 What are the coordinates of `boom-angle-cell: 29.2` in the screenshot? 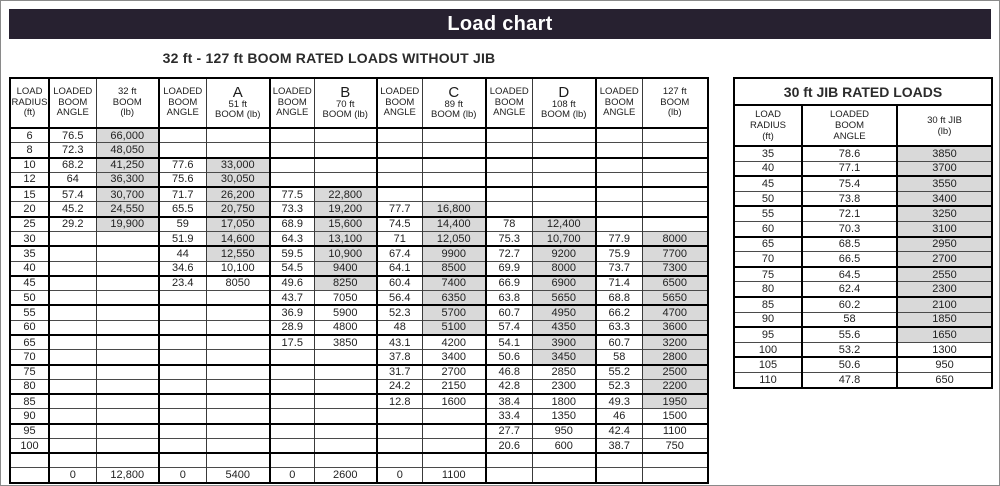 It's located at (72, 224).